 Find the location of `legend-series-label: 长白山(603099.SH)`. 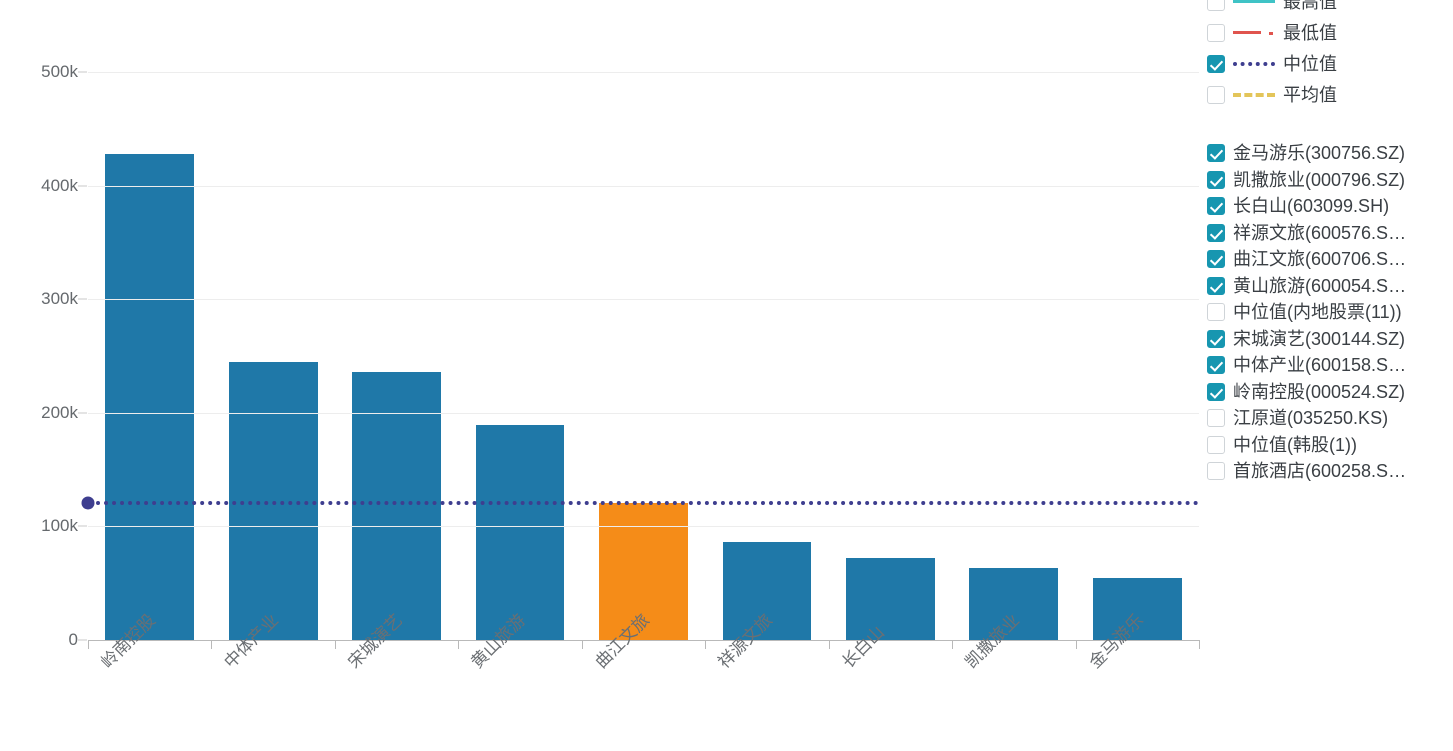

legend-series-label: 长白山(603099.SH) is located at coordinates (1311, 206).